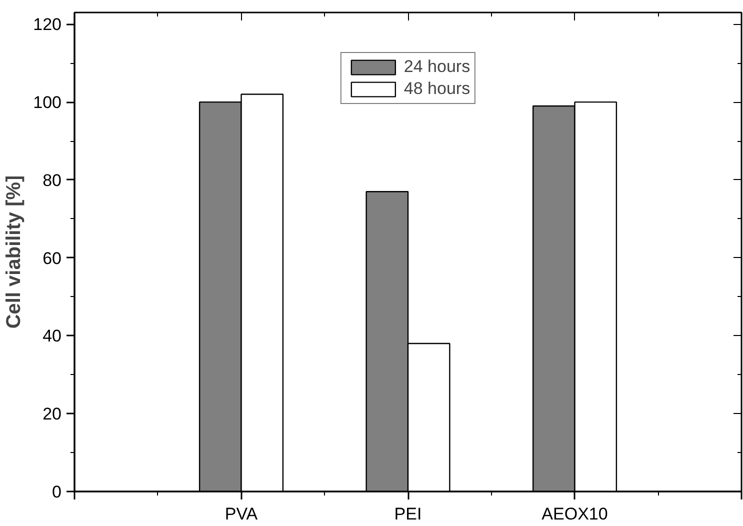  I want to click on y-tick-label: 0, so click(57, 492).